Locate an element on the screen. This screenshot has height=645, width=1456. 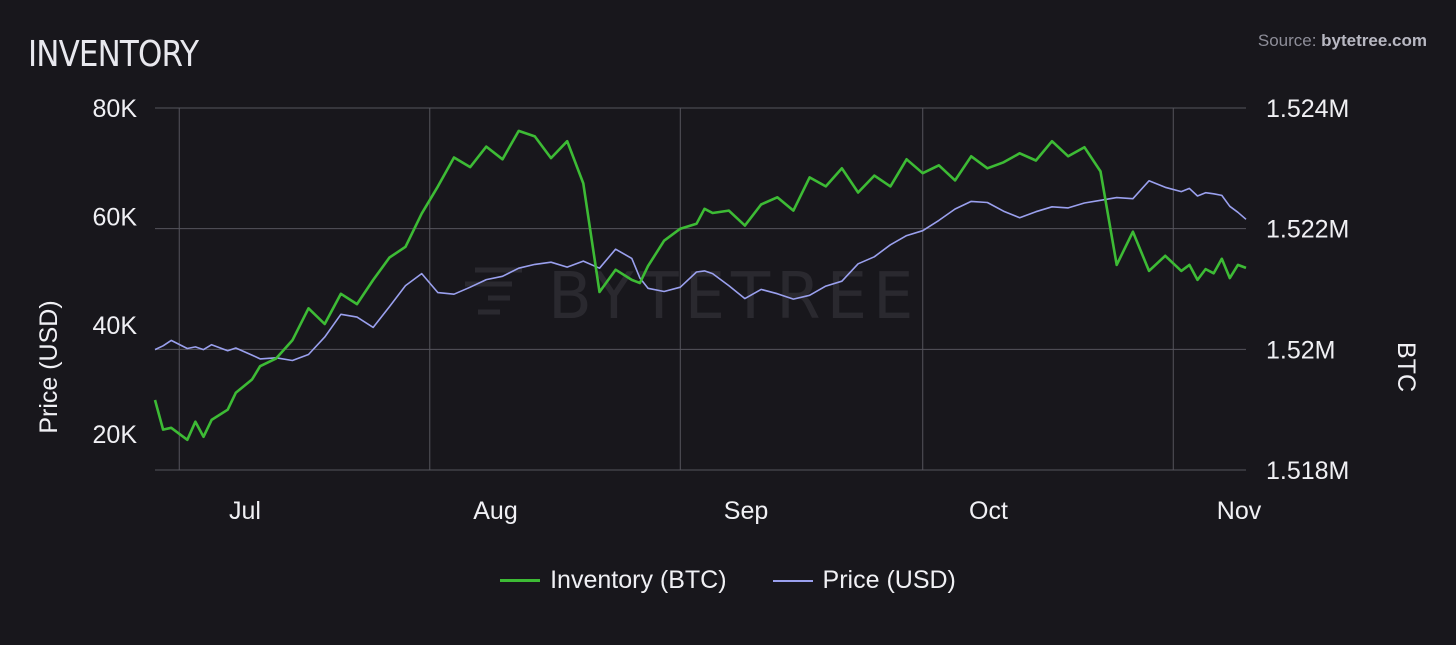
left-y-axis-ticks: 20K 40K 60K 80K is located at coordinates (115, 272).